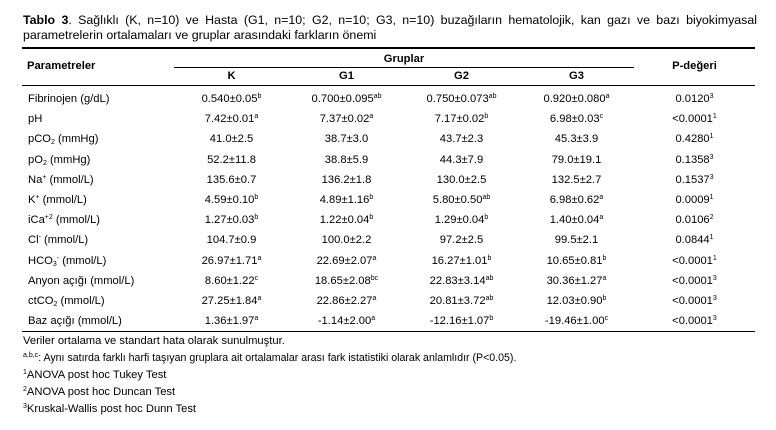 The height and width of the screenshot is (430, 776). Describe the element at coordinates (40, 139) in the screenshot. I see `parameter-text: pCO` at that location.